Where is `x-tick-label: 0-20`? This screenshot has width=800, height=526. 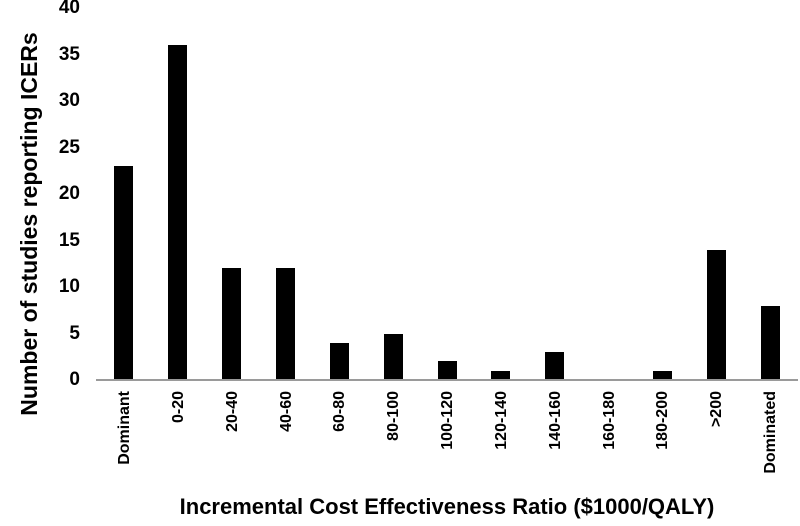 x-tick-label: 0-20 is located at coordinates (178, 407).